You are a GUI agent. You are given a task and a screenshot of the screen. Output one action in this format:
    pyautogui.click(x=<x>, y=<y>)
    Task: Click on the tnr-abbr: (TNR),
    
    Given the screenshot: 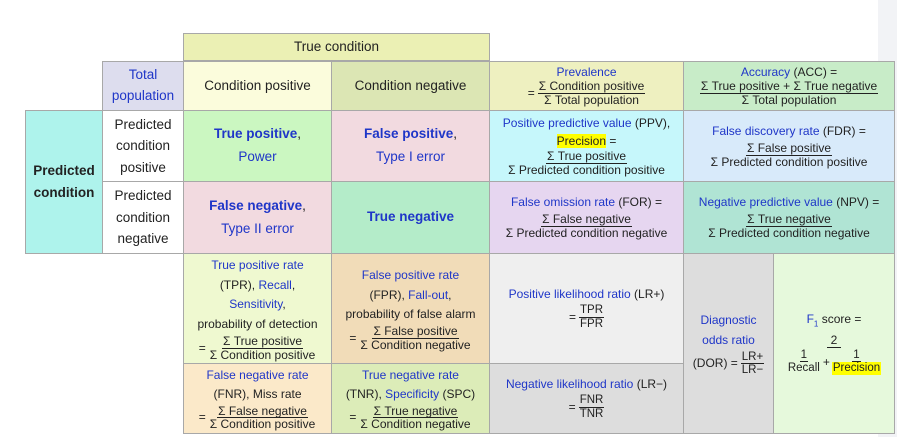 What is the action you would take?
    pyautogui.click(x=365, y=394)
    